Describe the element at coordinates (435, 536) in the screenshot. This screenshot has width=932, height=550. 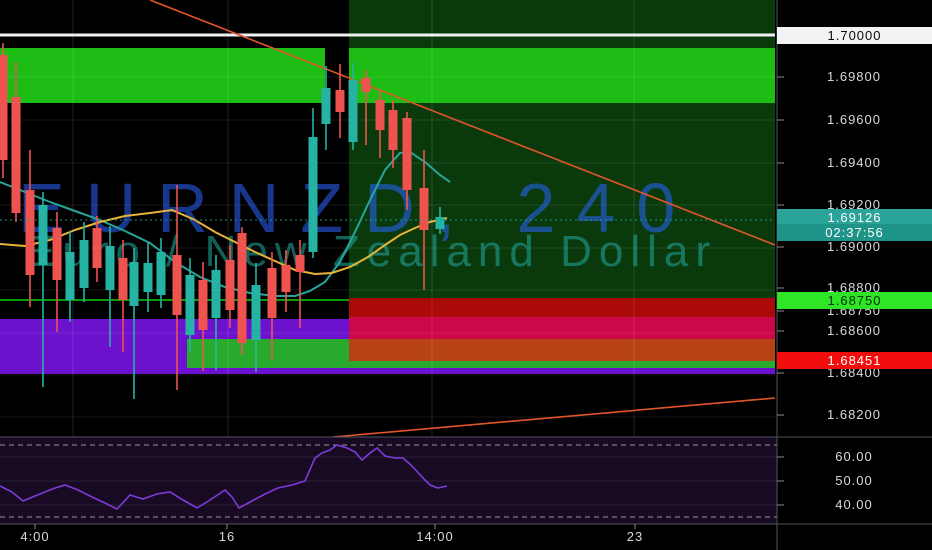
I see `time-axis-label: 14:00` at that location.